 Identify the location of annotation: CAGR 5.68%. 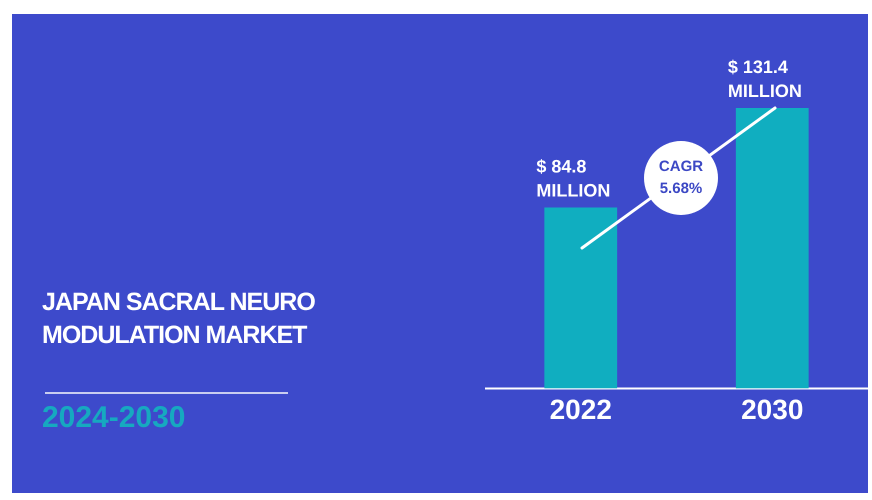
(681, 178).